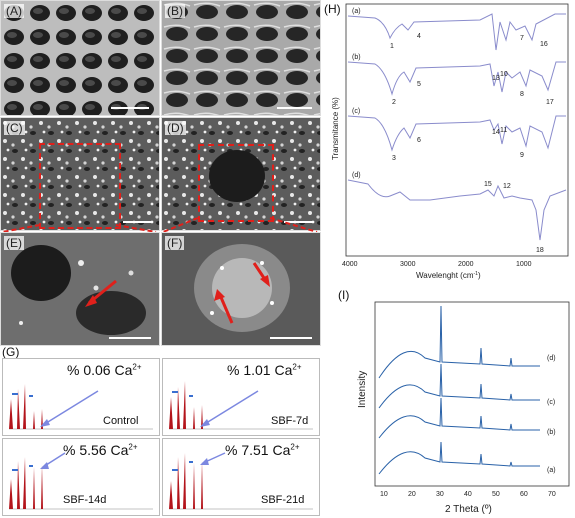 The image size is (575, 518). What do you see at coordinates (466, 264) in the screenshot?
I see `ftir-xtick-2000: 2000` at bounding box center [466, 264].